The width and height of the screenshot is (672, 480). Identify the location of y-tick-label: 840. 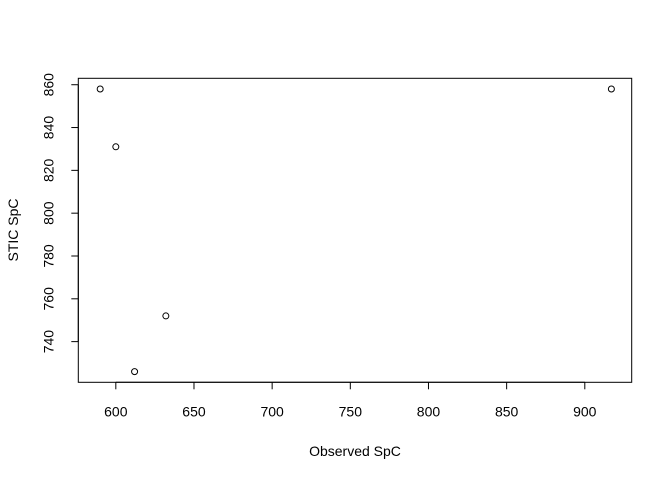
(48, 128).